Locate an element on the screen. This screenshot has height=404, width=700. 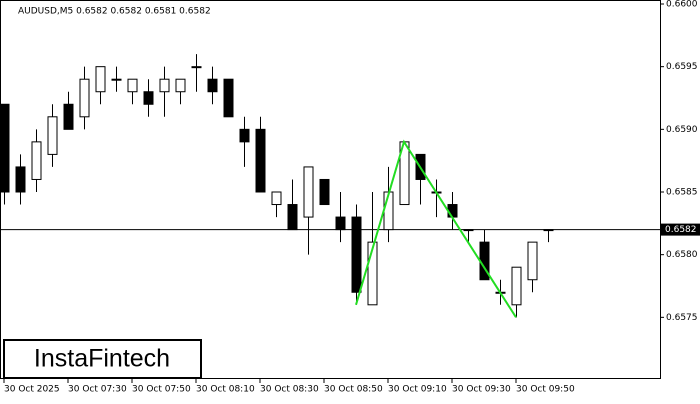
price-label-box is located at coordinates (680, 229).